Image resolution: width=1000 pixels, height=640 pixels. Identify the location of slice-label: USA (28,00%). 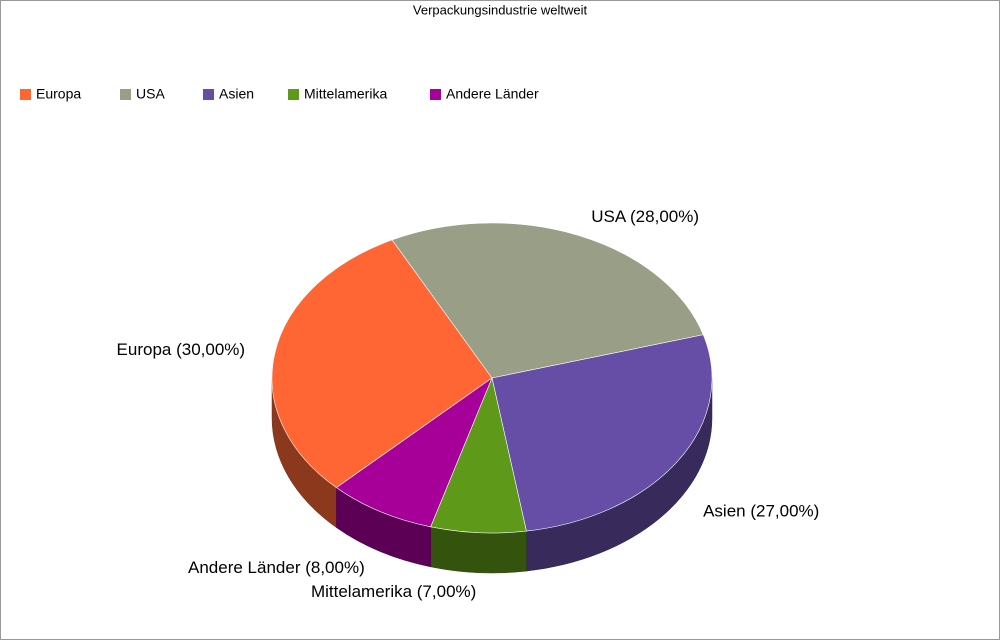
(645, 216).